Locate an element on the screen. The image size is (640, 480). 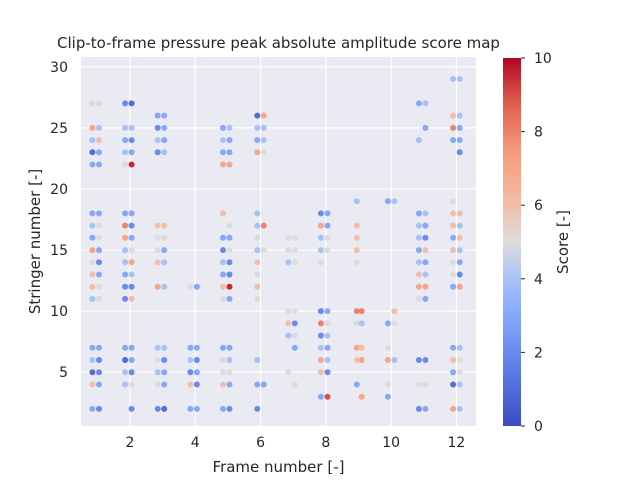
y-axis-label: Stringer number [-] is located at coordinates (35, 241).